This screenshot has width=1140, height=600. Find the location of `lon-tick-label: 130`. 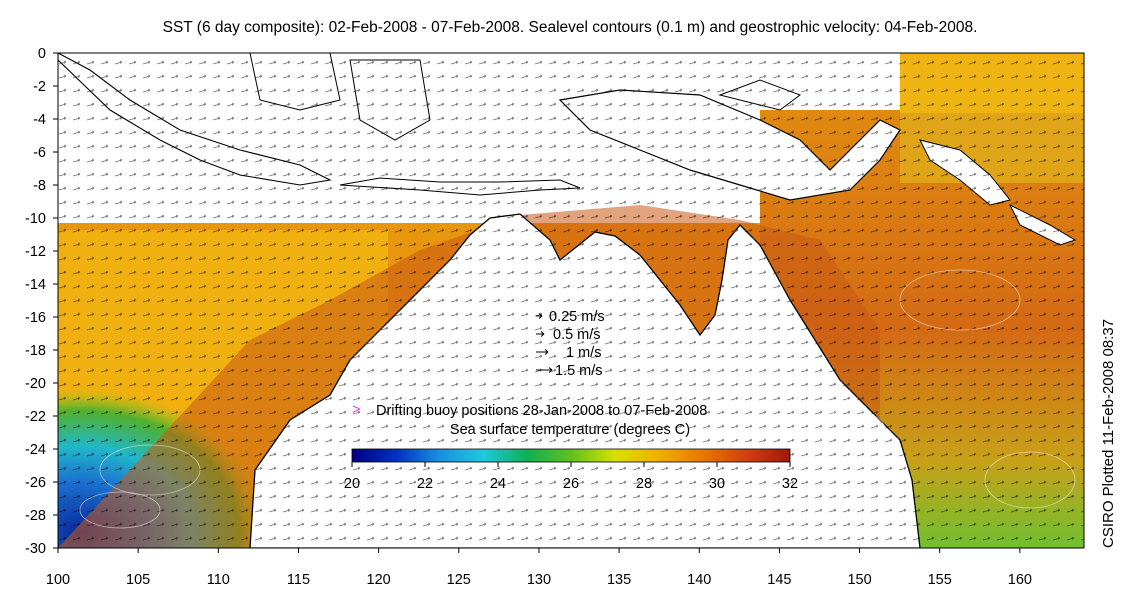

lon-tick-label: 130 is located at coordinates (539, 580).